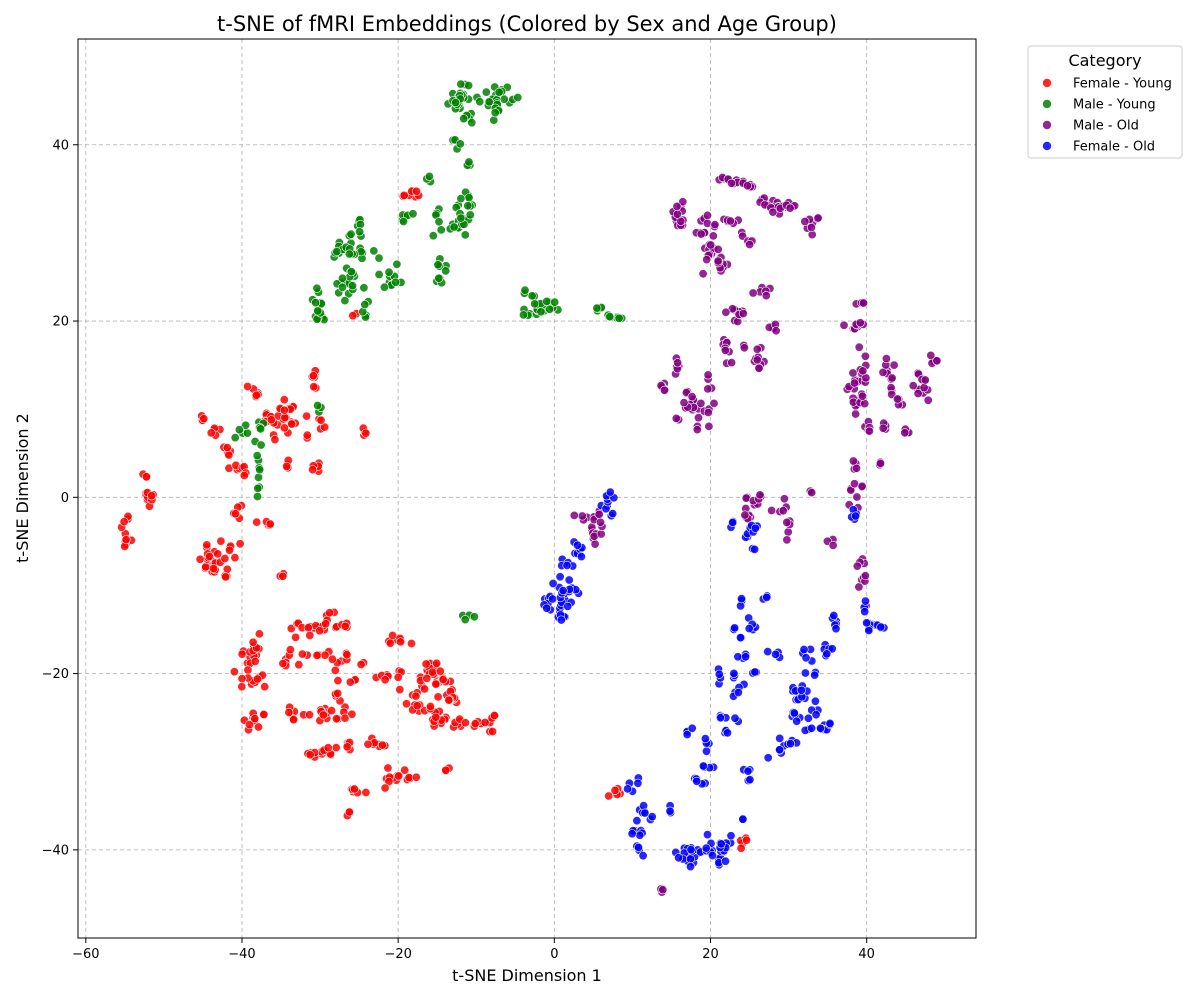 The height and width of the screenshot is (1000, 1200). I want to click on y-tick-label: 40, so click(60, 145).